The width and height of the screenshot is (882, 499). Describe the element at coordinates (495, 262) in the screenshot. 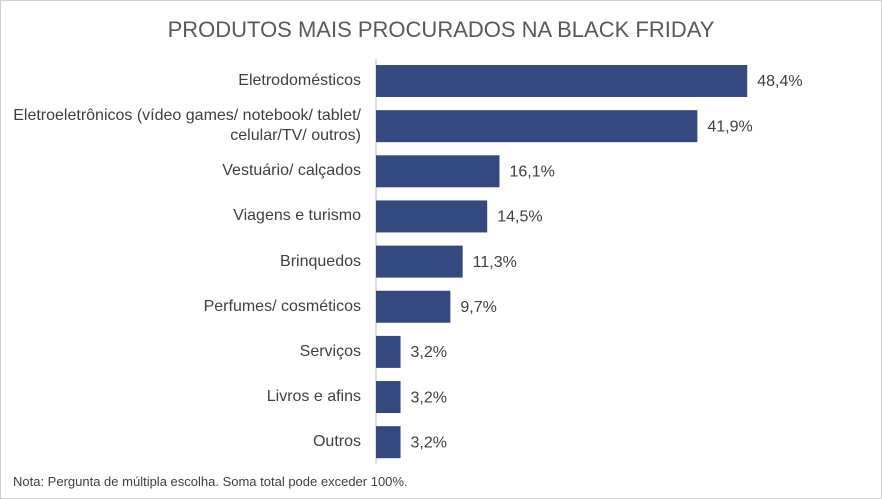

I see `value-label: 11,3%` at that location.